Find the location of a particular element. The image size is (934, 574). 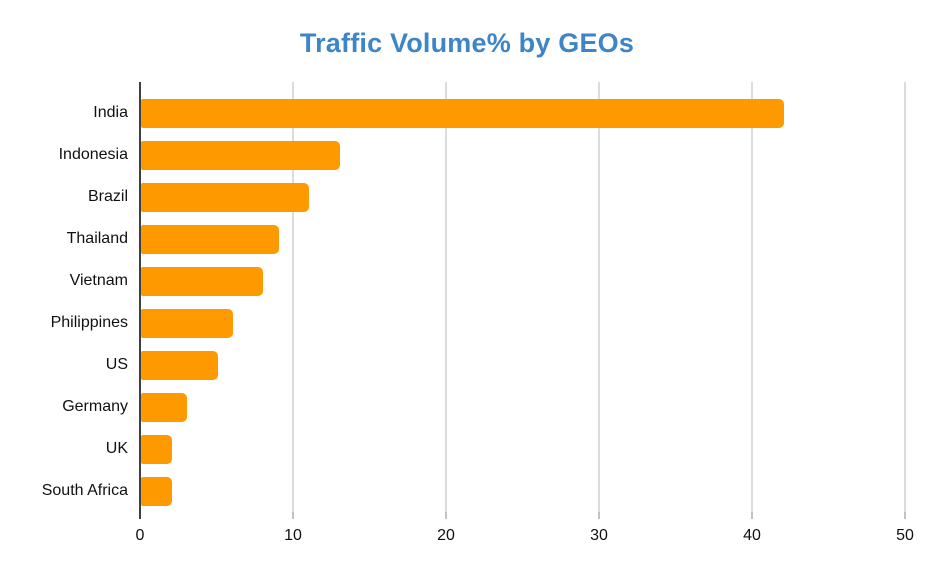

category-label-philippines: Philippines is located at coordinates (89, 322).